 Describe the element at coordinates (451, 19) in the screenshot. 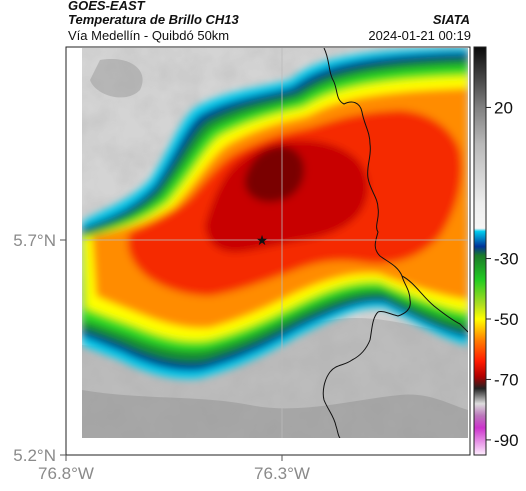

I see `organization-label: SIATA` at that location.